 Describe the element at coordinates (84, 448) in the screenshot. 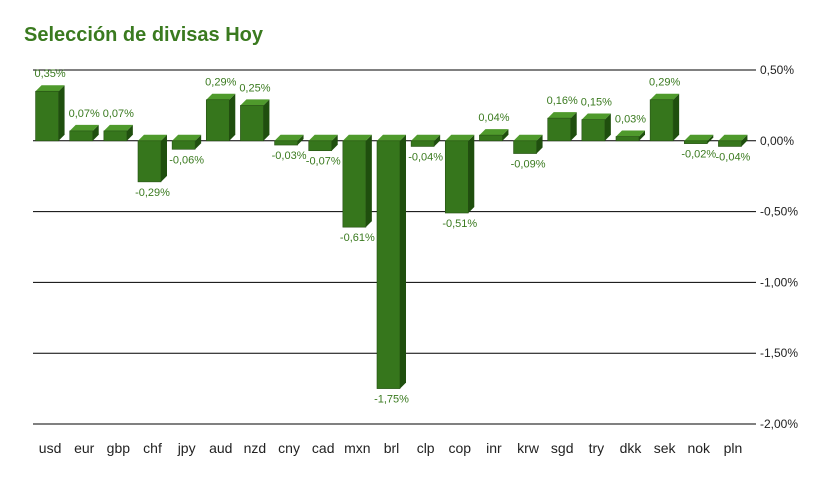

I see `x-tick-label: eur` at that location.